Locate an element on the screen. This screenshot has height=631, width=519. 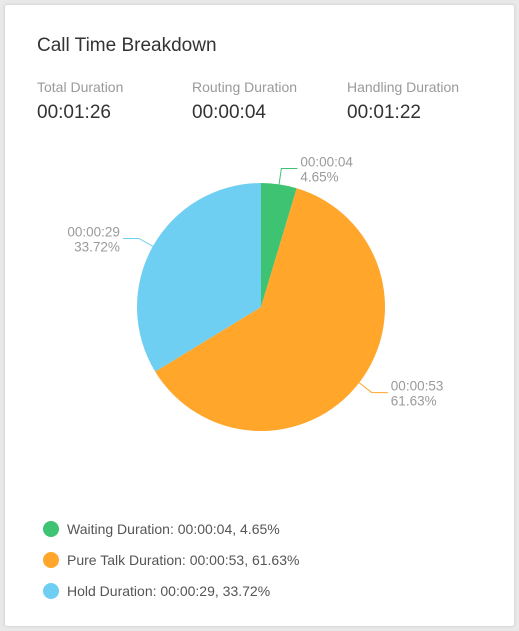
stat-label: Total Duration is located at coordinates (80, 87).